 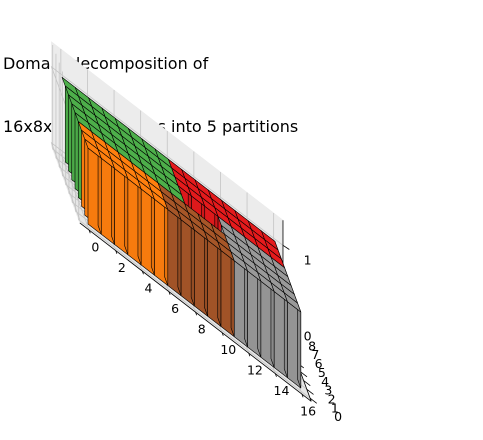 What do you see at coordinates (338, 416) in the screenshot?
I see `y-tick-label: 0` at bounding box center [338, 416].